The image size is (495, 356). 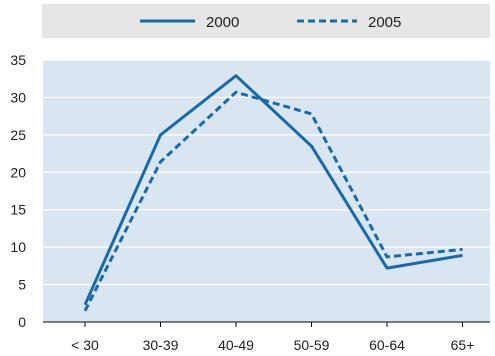 I want to click on x-tick-label: 65+, so click(x=463, y=345).